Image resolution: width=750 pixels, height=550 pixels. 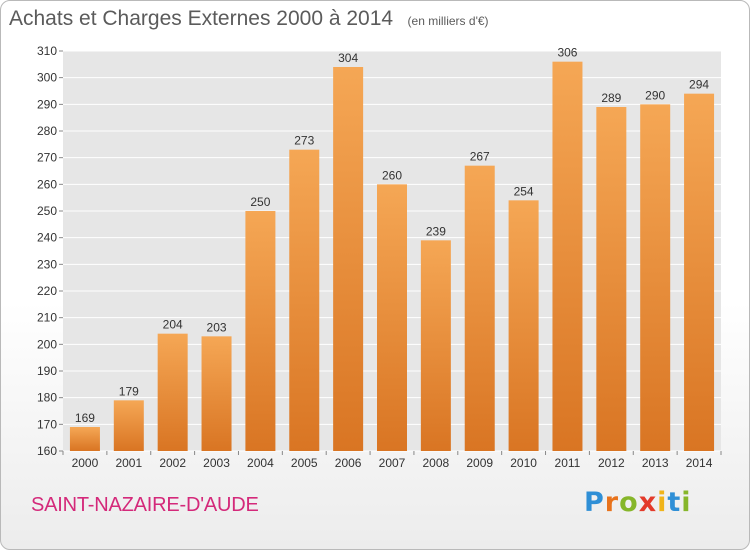 I want to click on y-tick-label: 260, so click(x=47, y=184).